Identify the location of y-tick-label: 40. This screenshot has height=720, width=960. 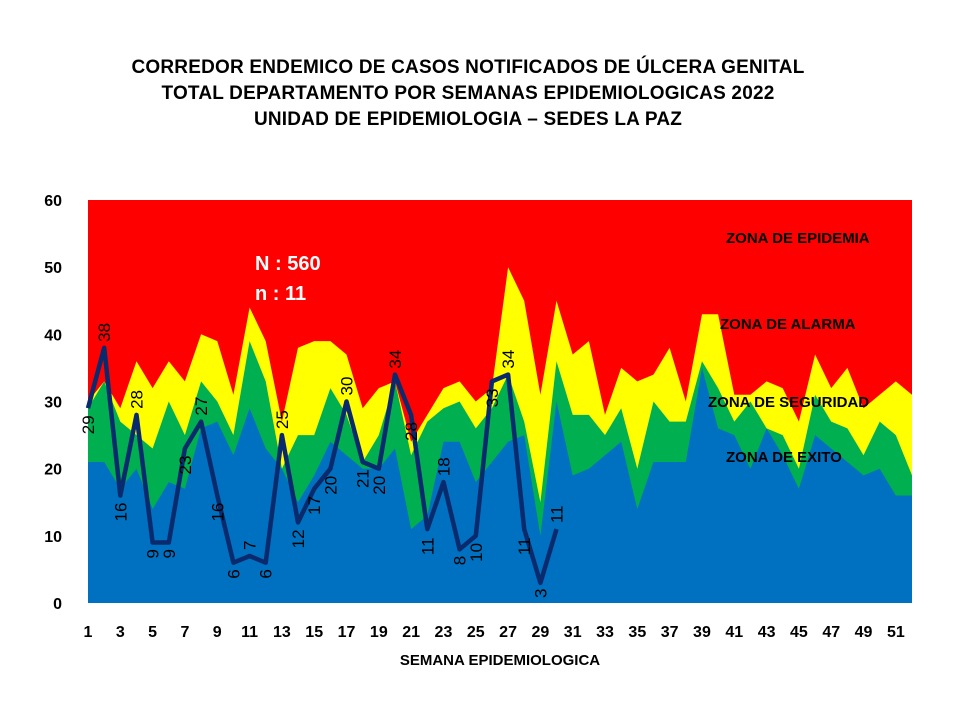
(53, 335).